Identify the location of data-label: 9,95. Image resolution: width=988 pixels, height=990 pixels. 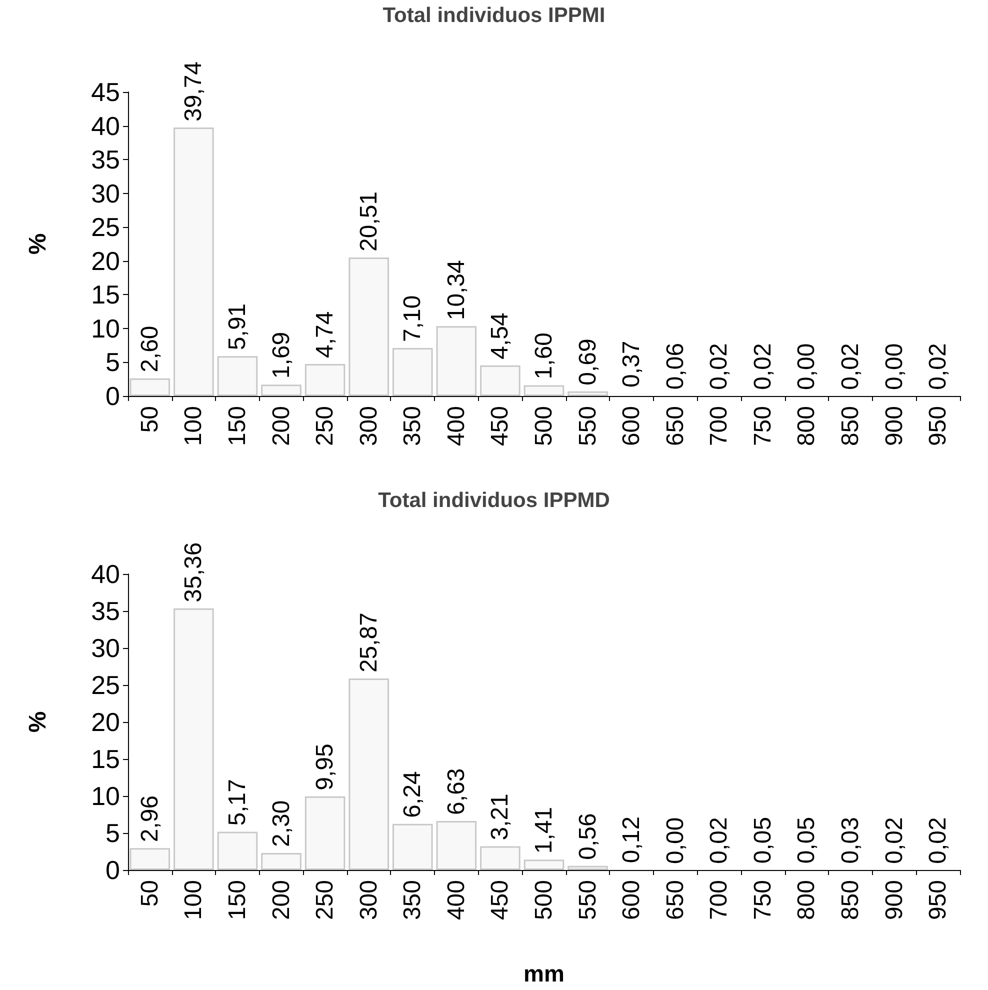
(325, 767).